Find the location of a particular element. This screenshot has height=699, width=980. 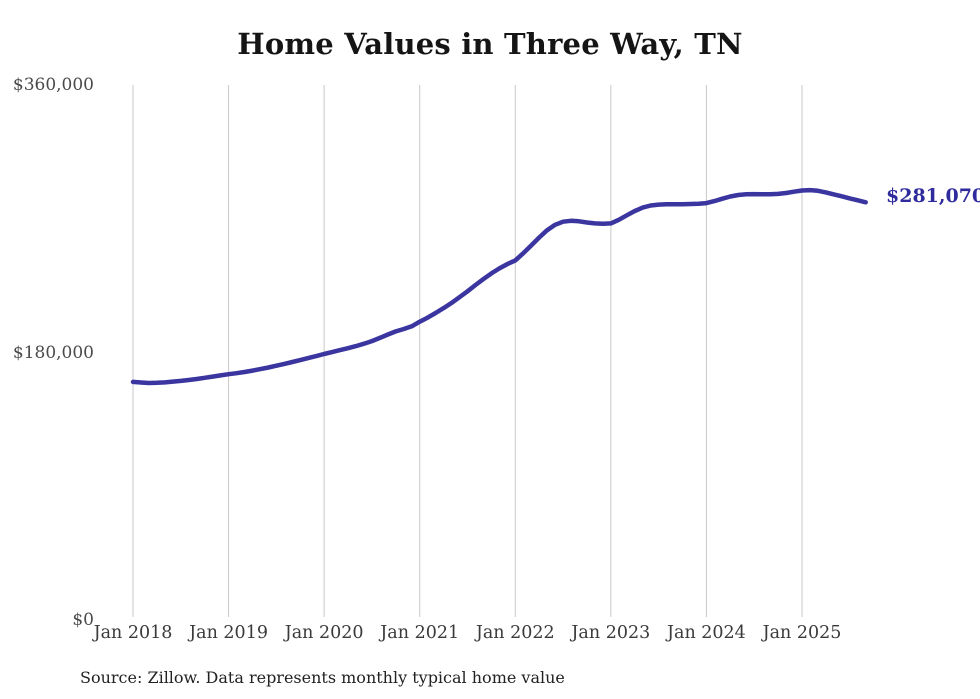

x-axis-tick-label: Jan 2022 is located at coordinates (515, 633).